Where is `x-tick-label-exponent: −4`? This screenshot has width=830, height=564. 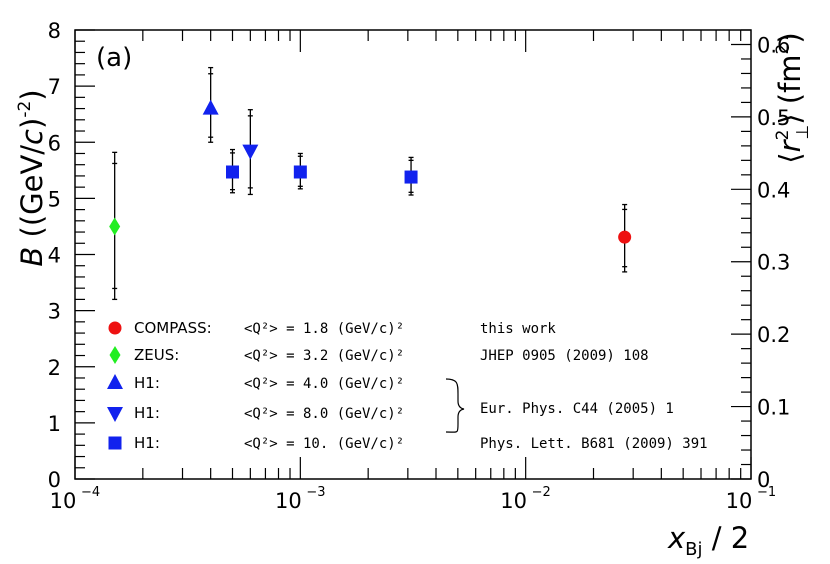
x-tick-label-exponent: −4 is located at coordinates (90, 492).